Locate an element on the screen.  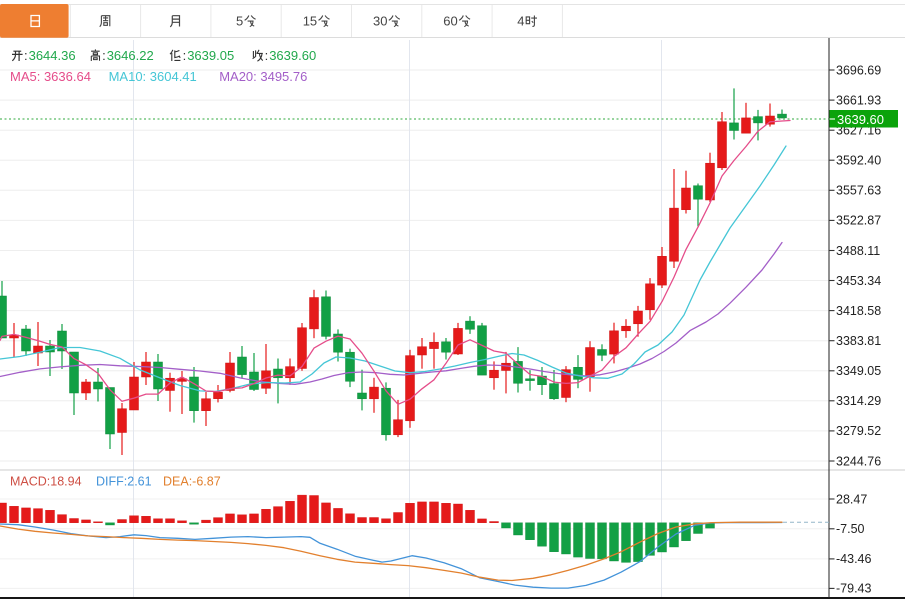
svg-text: 3488.11 is located at coordinates (858, 251).